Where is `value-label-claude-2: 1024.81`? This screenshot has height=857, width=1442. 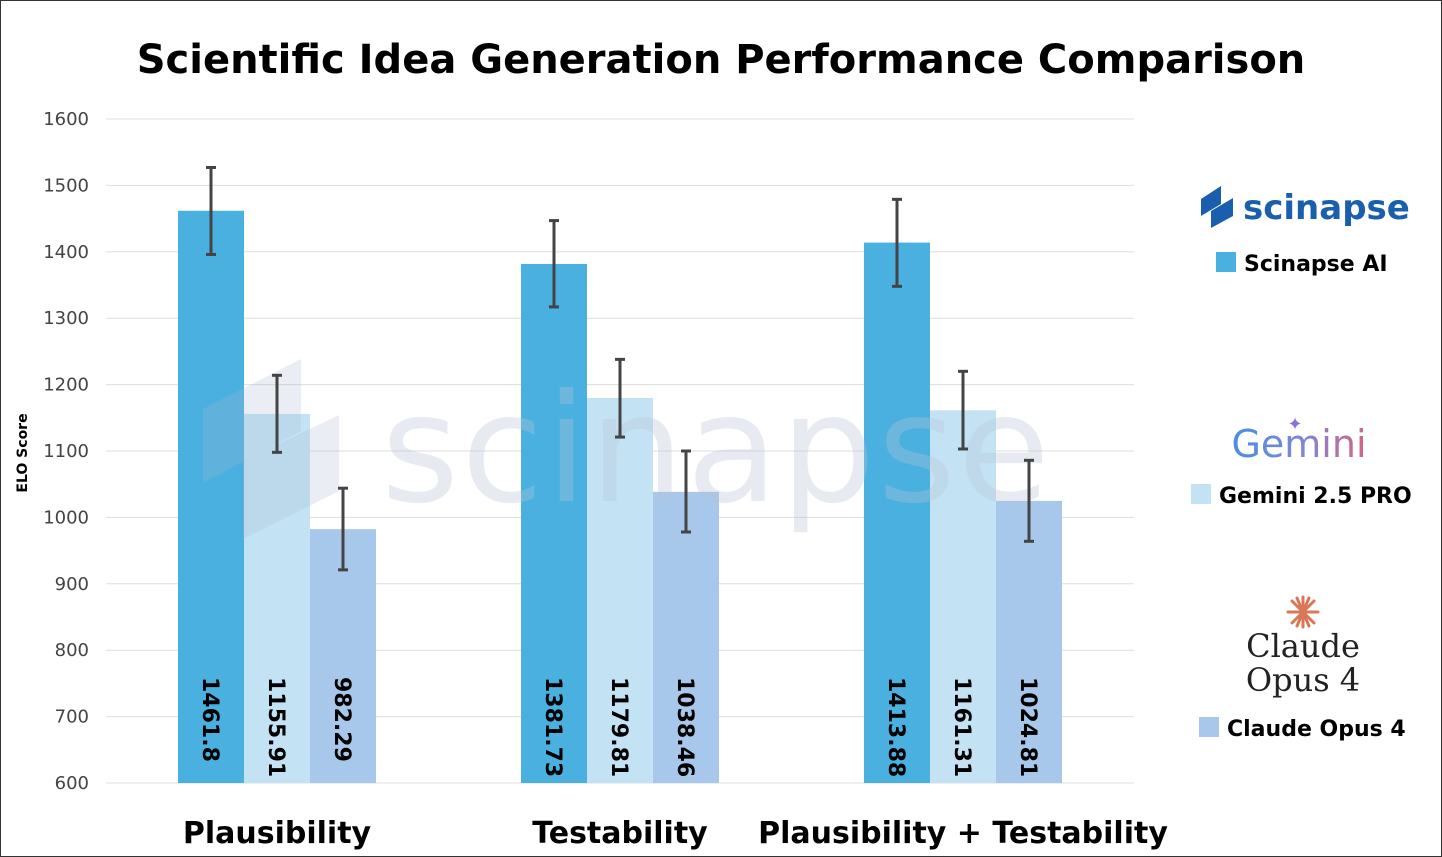
value-label-claude-2: 1024.81 is located at coordinates (1027, 727).